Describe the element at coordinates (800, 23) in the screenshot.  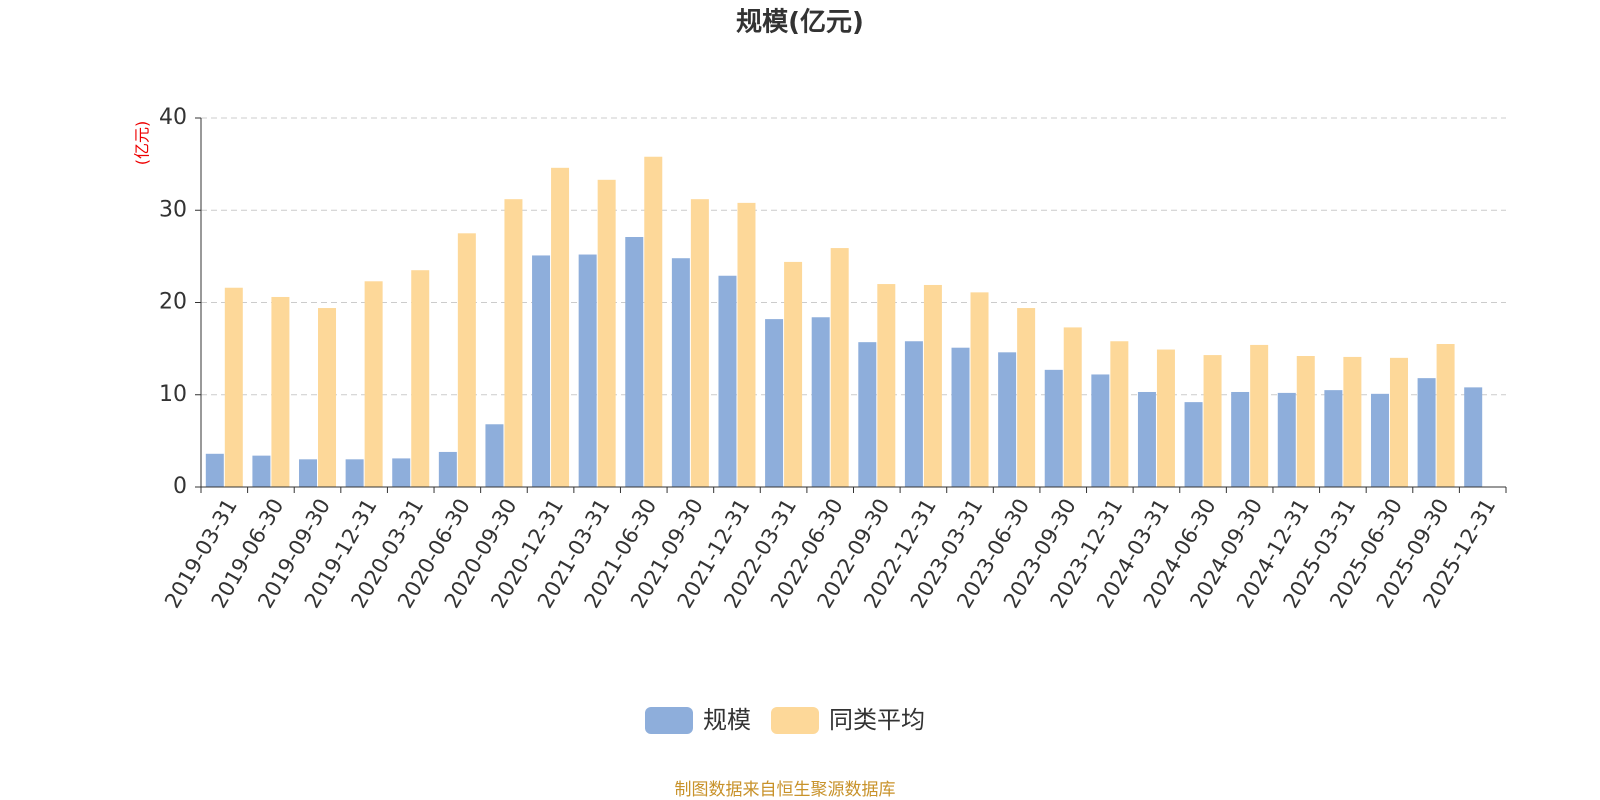
I see `chart-title: 规模(亿元)` at that location.